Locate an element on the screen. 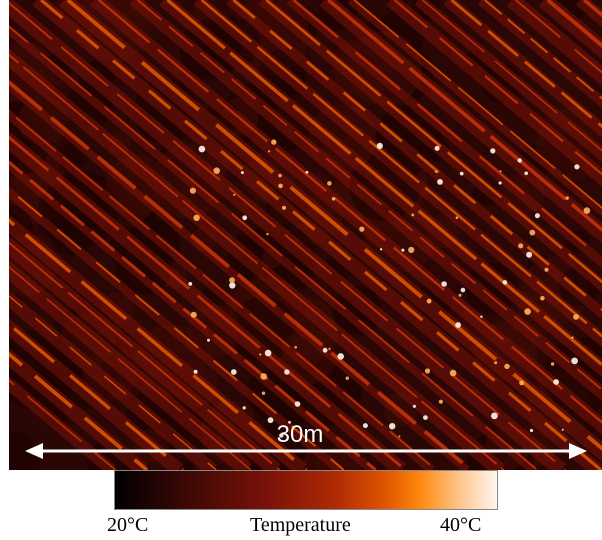 Image resolution: width=602 pixels, height=540 pixels. scale-arrow is located at coordinates (306, 451).